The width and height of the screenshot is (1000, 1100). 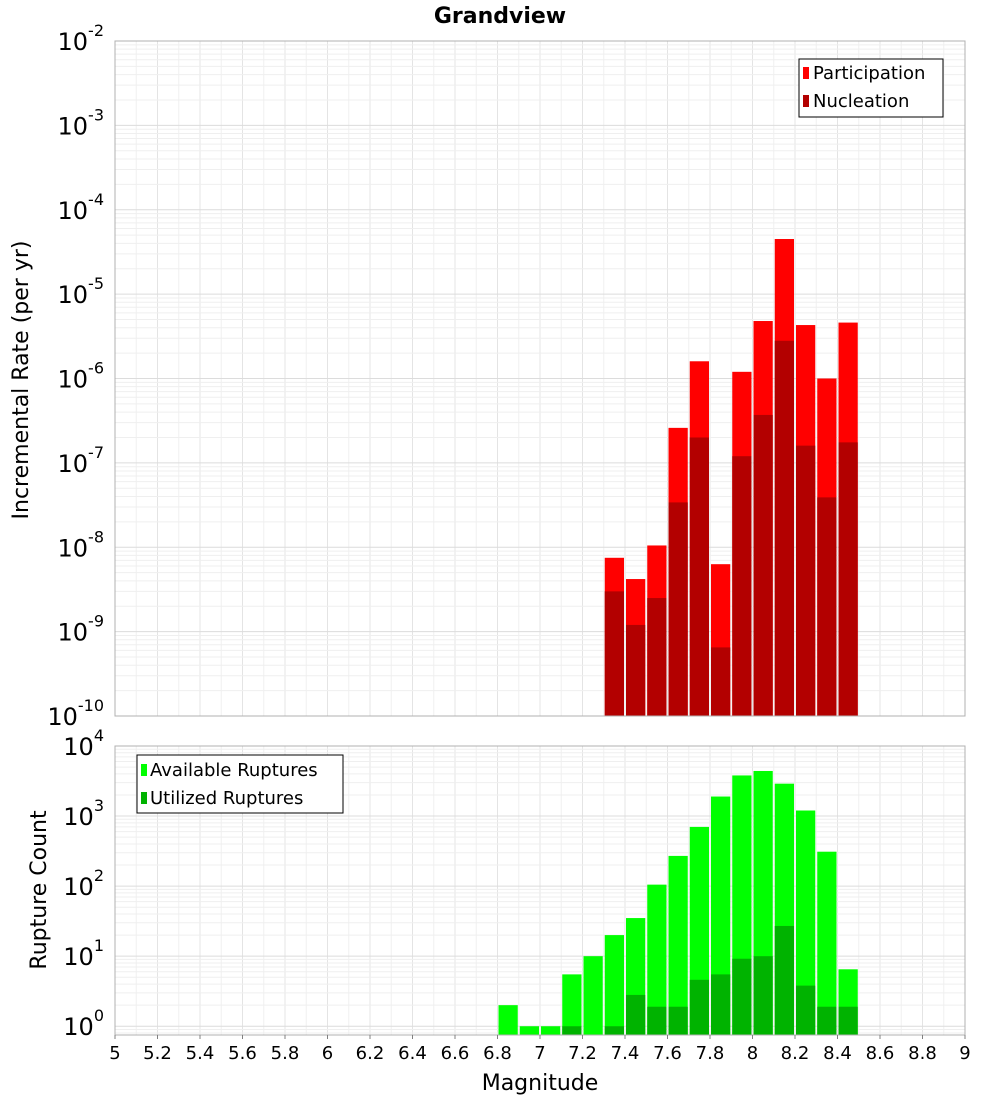 I want to click on x-tick-label: 6, so click(x=327, y=1053).